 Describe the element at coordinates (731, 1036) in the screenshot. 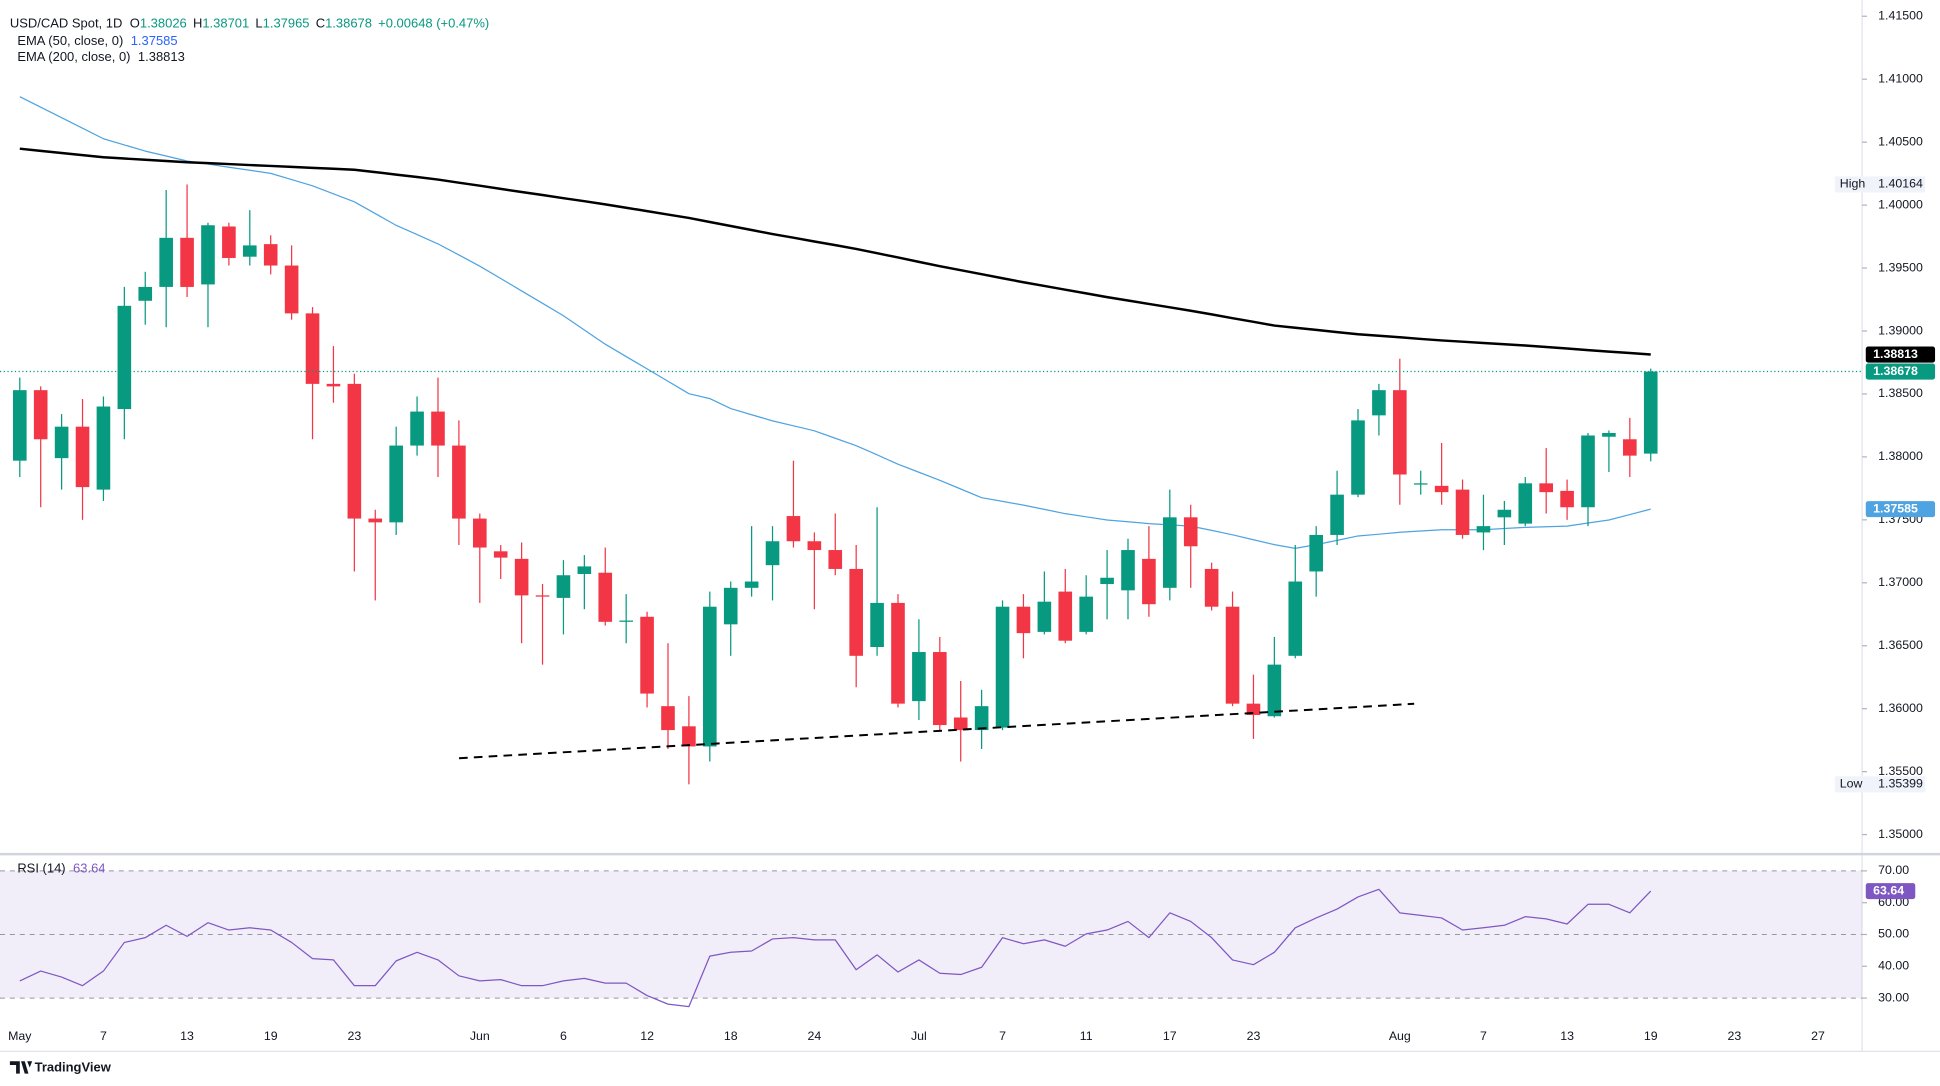

I see `x-tick-label: 18` at that location.